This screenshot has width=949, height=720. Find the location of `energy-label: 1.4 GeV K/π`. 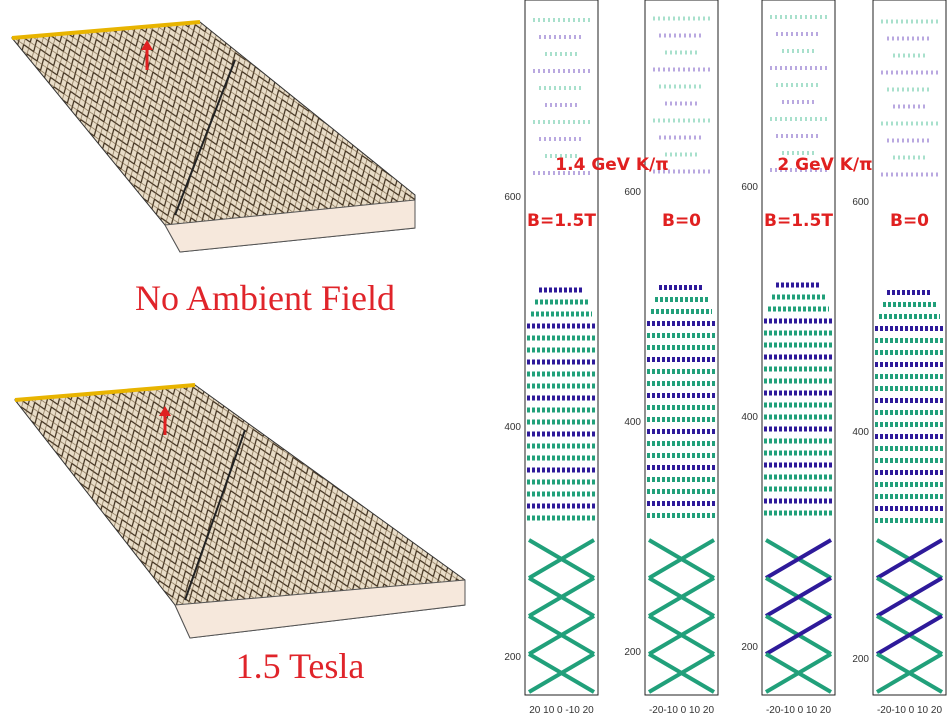

energy-label: 1.4 GeV K/π is located at coordinates (611, 165).